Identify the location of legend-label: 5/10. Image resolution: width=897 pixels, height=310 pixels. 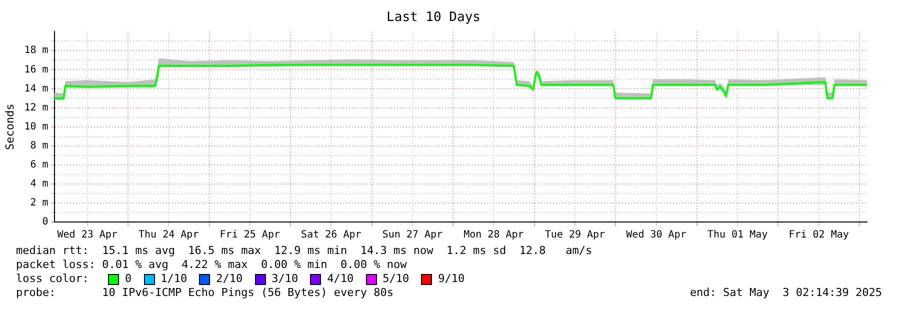
(396, 279).